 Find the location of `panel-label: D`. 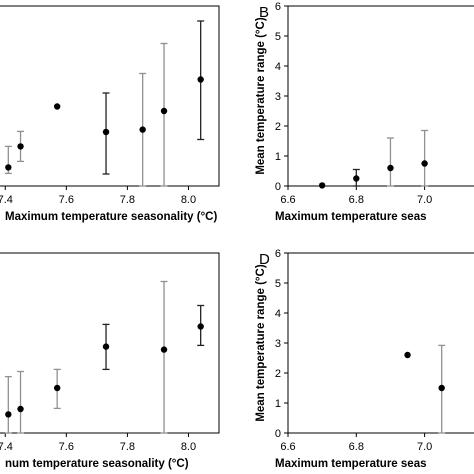

panel-label: D is located at coordinates (264, 259).